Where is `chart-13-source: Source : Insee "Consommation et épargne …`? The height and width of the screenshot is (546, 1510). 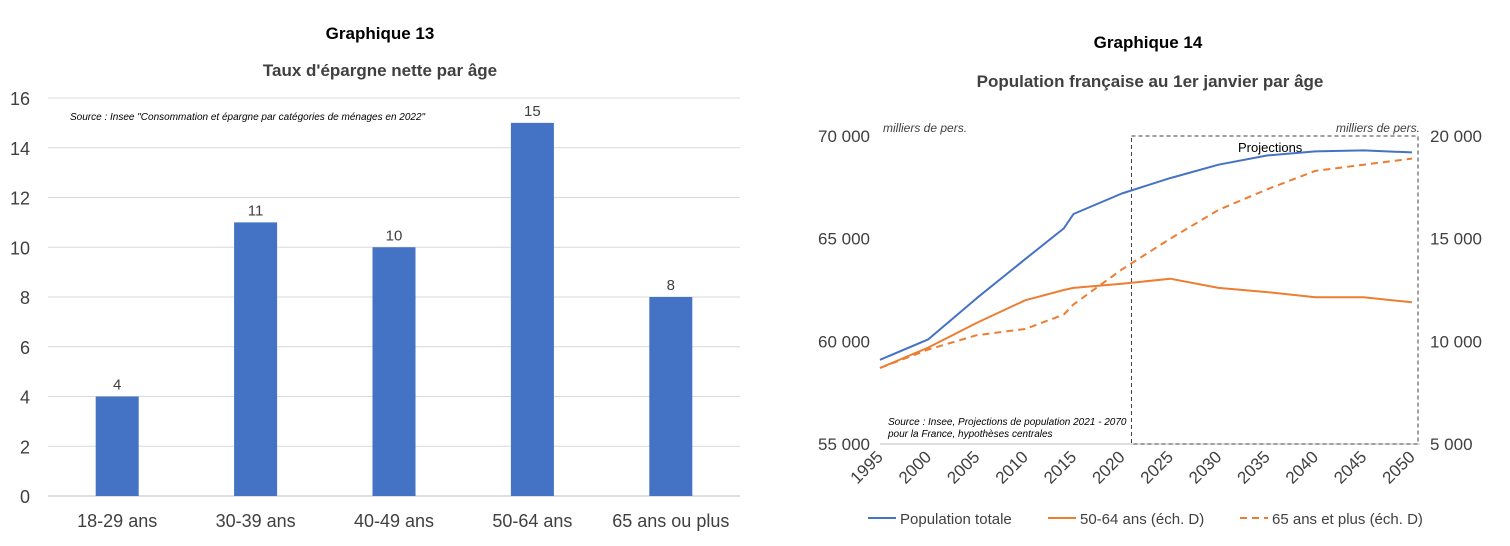
chart-13-source: Source : Insee "Consommation et épargne … is located at coordinates (248, 117).